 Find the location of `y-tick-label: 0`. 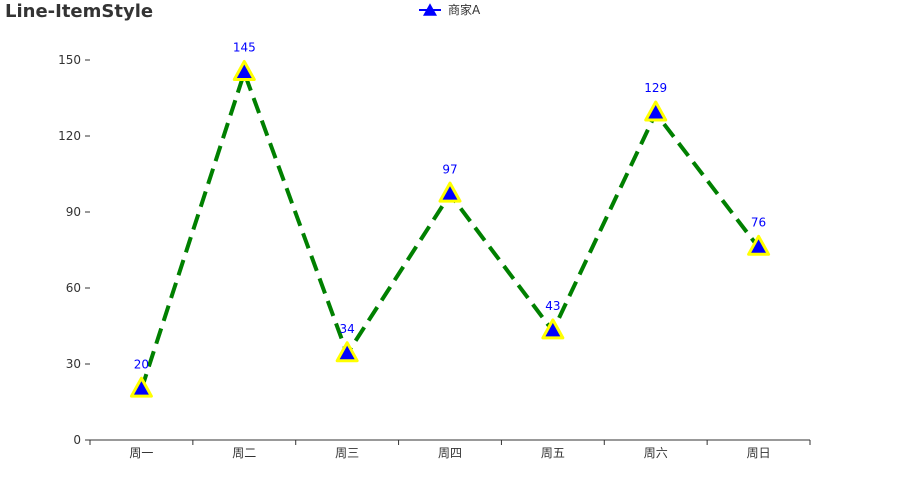

y-tick-label: 0 is located at coordinates (77, 440).